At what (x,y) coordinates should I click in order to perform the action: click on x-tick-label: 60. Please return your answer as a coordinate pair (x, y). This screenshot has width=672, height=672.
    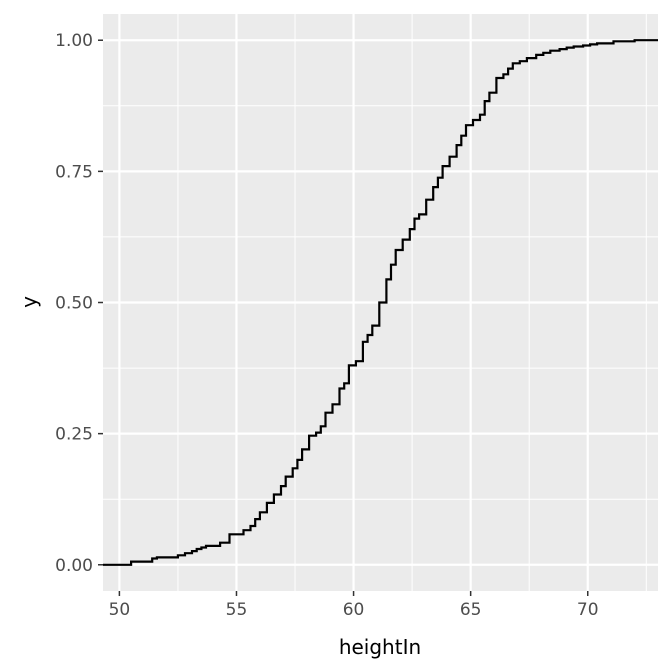
    Looking at the image, I should click on (354, 610).